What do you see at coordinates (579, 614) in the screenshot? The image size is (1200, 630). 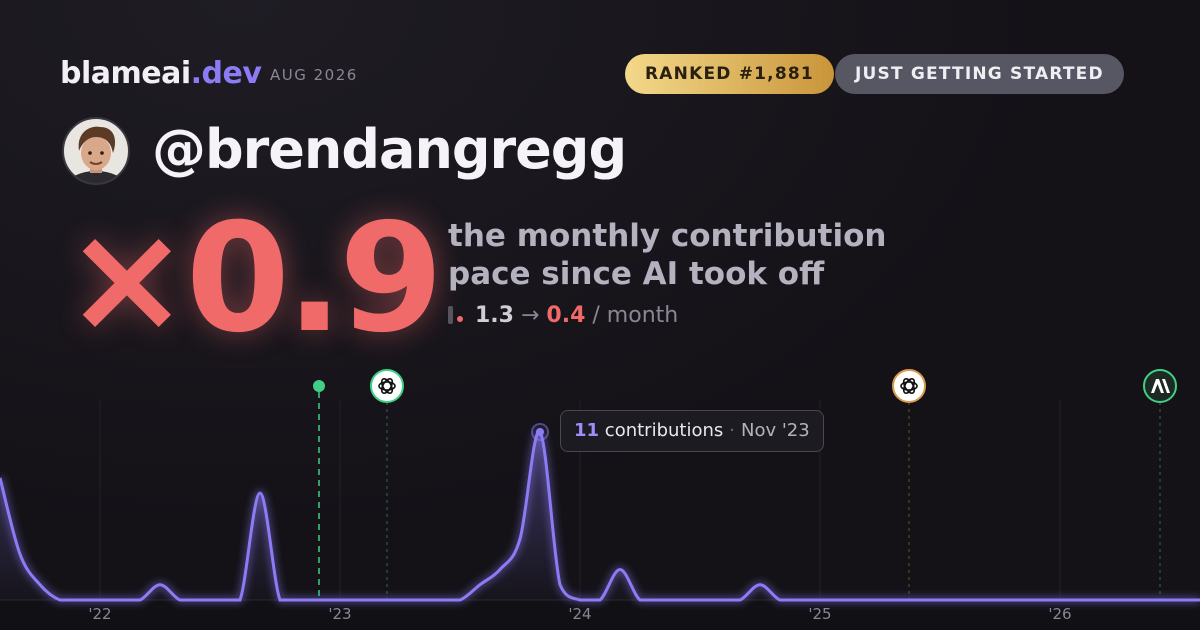 I see `x-tick-label: '24` at bounding box center [579, 614].